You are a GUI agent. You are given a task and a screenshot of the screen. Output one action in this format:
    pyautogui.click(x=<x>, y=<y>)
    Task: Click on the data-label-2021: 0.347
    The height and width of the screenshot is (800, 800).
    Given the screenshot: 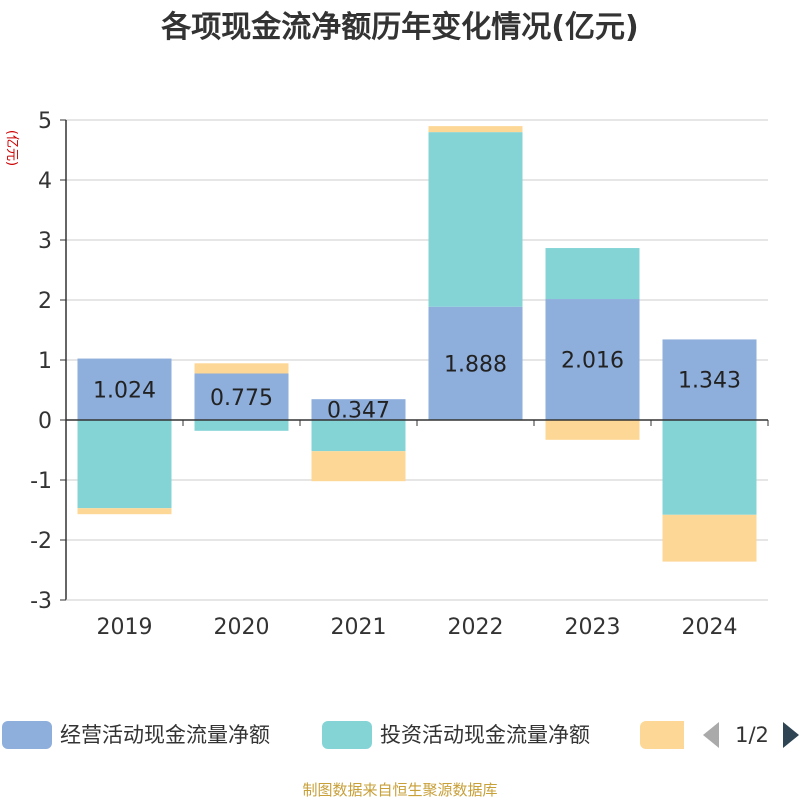 What is the action you would take?
    pyautogui.click(x=358, y=411)
    